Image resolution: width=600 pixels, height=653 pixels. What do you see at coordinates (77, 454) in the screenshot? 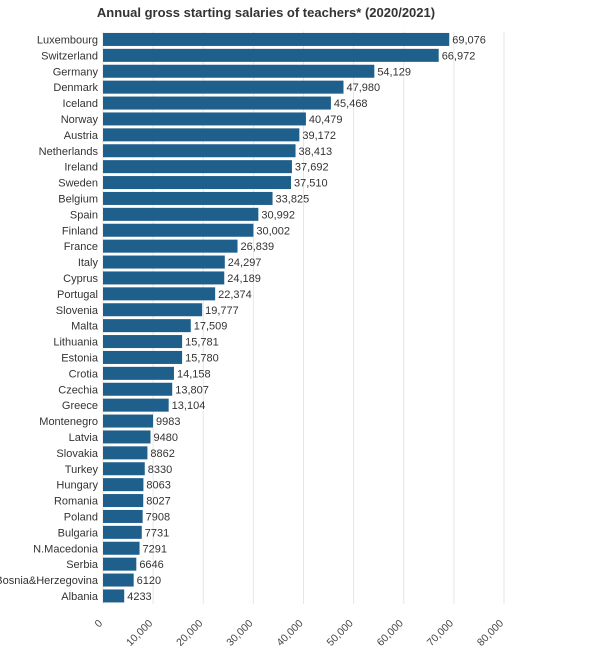
I see `category-label: Slovakia` at bounding box center [77, 454].